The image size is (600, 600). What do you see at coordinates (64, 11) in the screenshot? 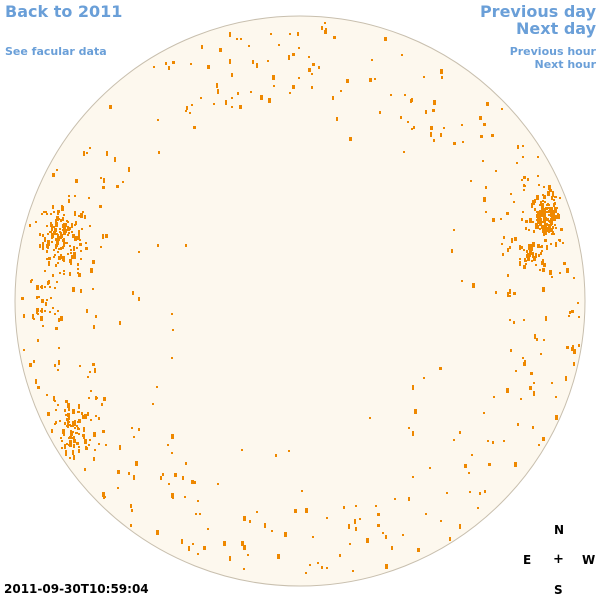
I see `back-to-year-link: Back to 2011` at bounding box center [64, 11].